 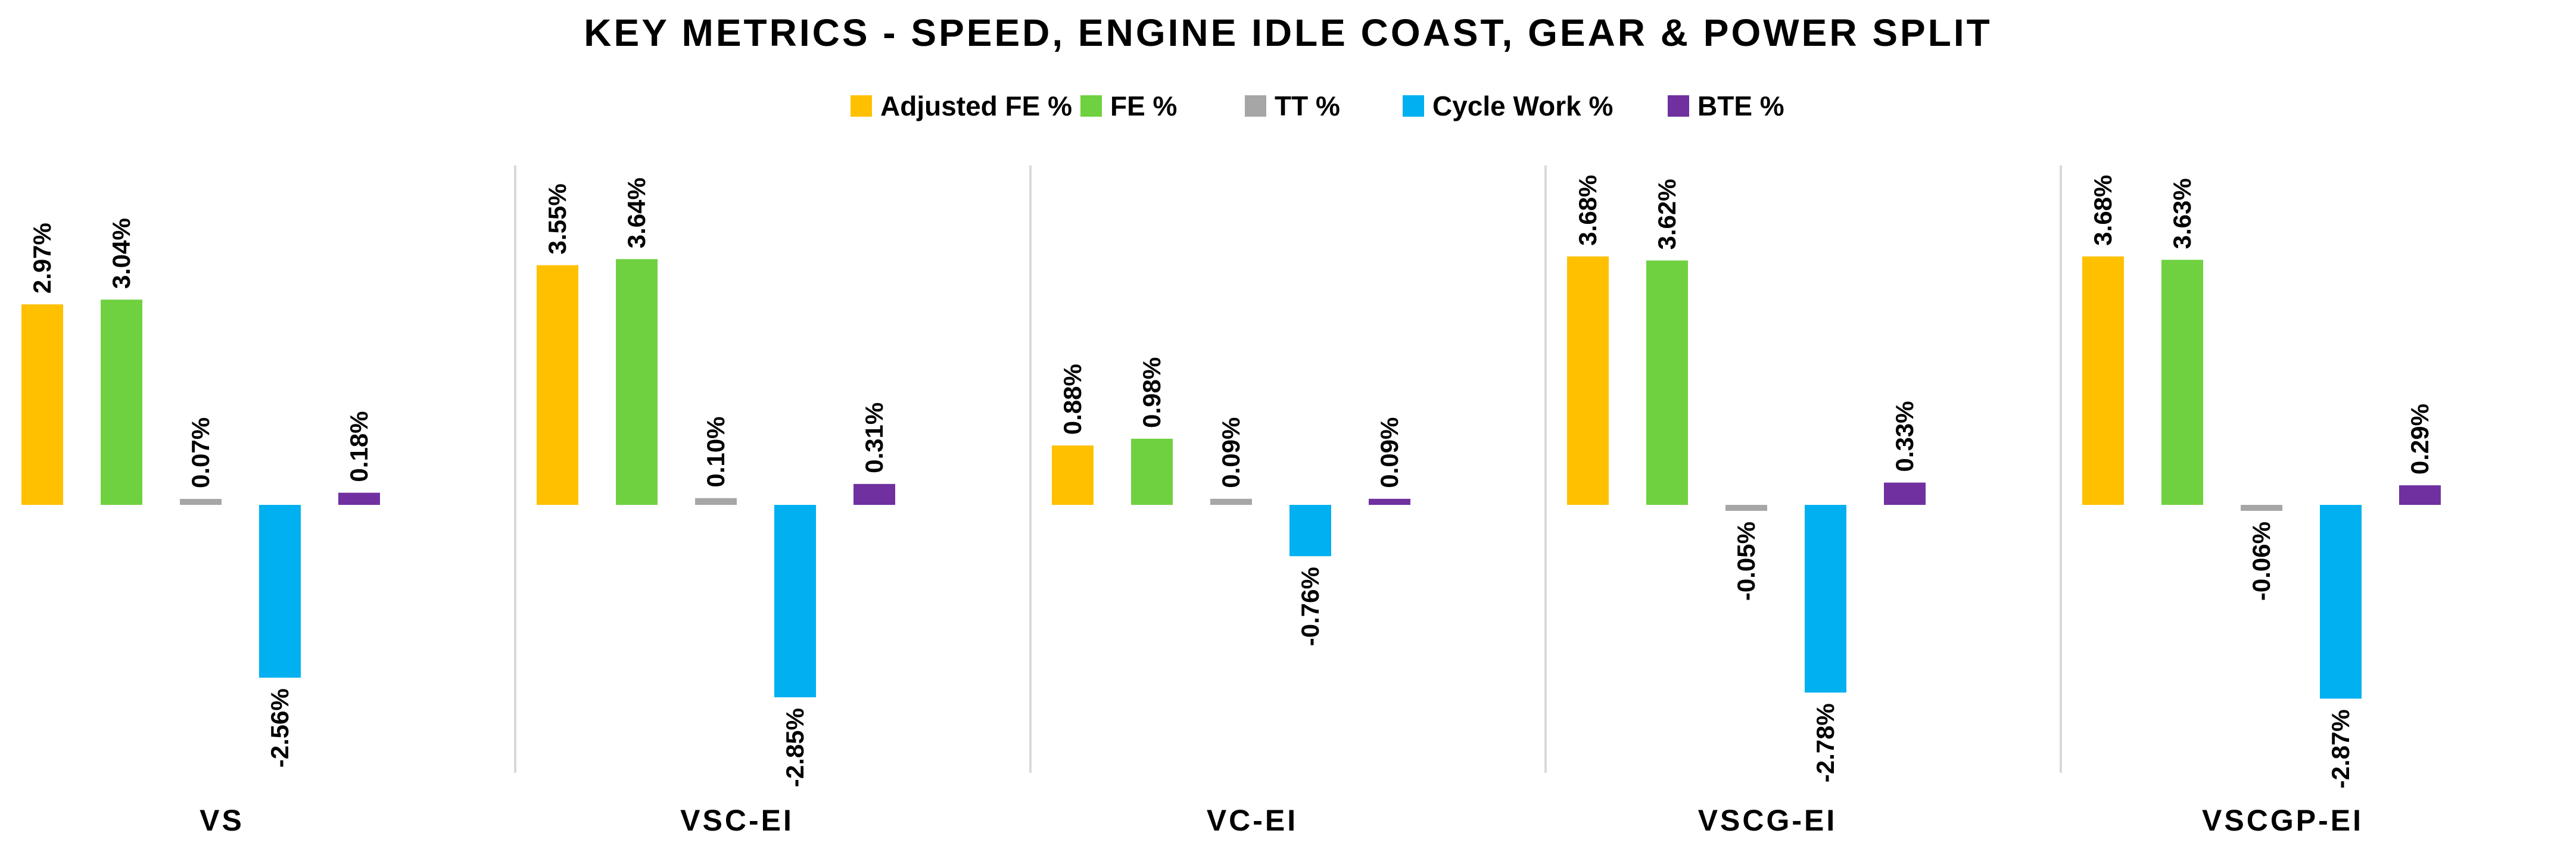 What do you see at coordinates (222, 820) in the screenshot?
I see `category-label: VS` at bounding box center [222, 820].